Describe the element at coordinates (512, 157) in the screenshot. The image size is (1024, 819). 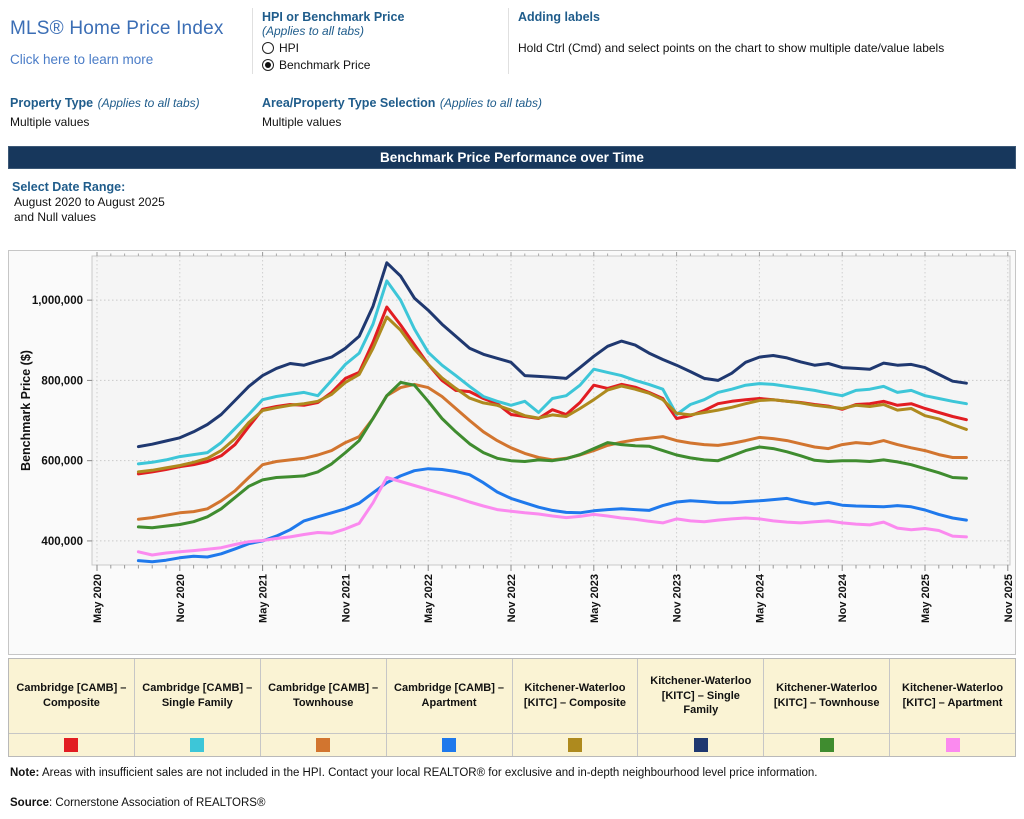
I see `chart-banner-title: Benchmark Price Performance over Time` at that location.